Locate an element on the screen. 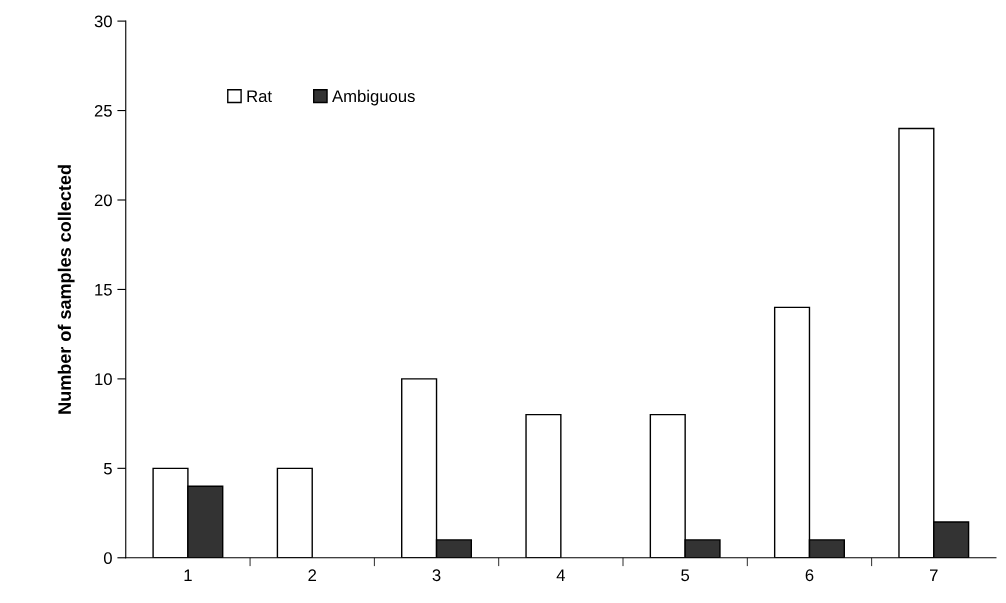 The image size is (1006, 603). y-tick-label: 15 is located at coordinates (103, 290).